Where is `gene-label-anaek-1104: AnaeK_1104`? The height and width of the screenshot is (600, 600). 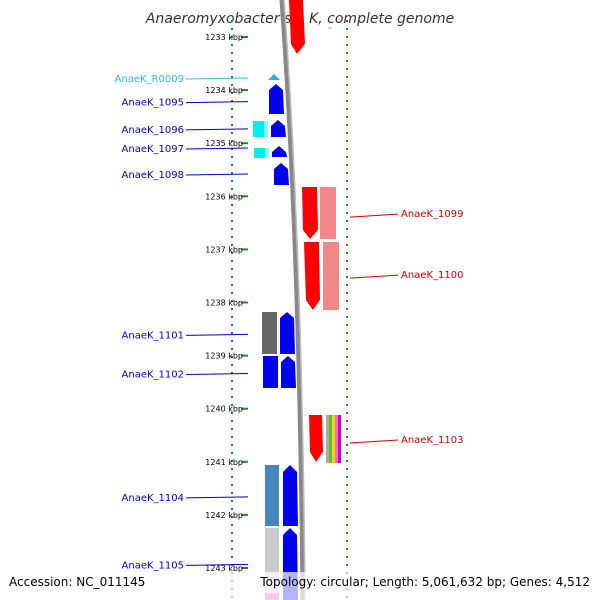 gene-label-anaek-1104: AnaeK_1104 is located at coordinates (153, 498).